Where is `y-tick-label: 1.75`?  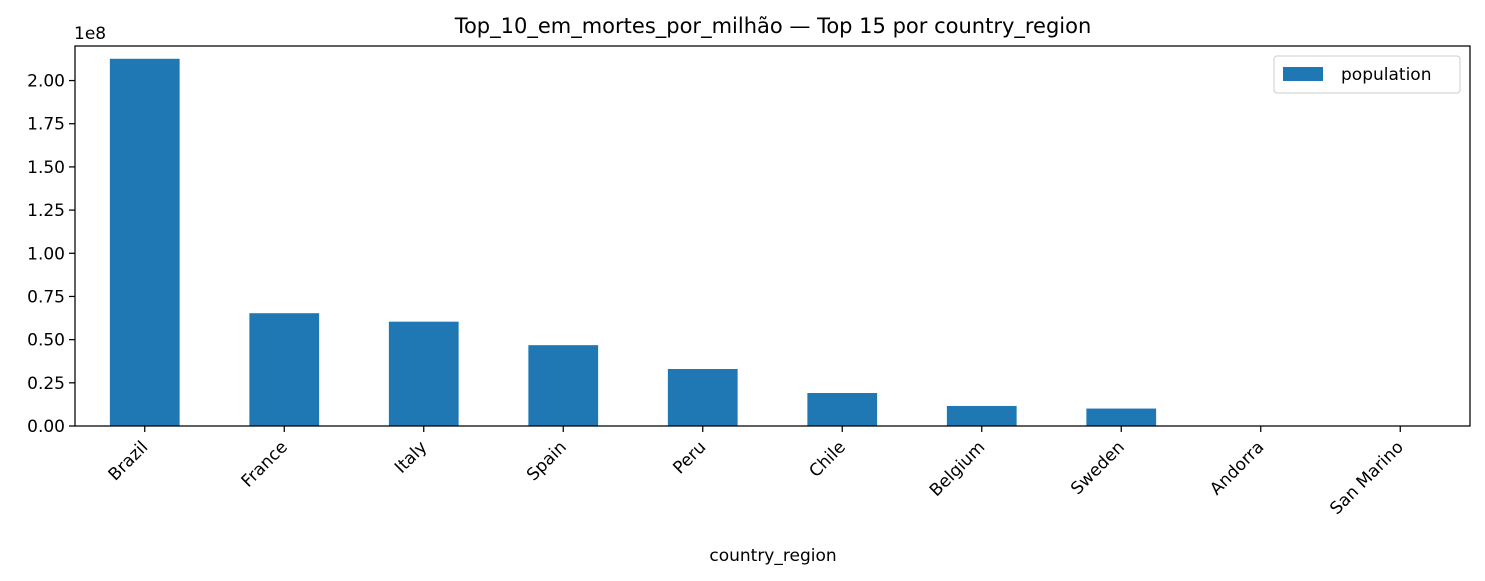
y-tick-label: 1.75 is located at coordinates (46, 125).